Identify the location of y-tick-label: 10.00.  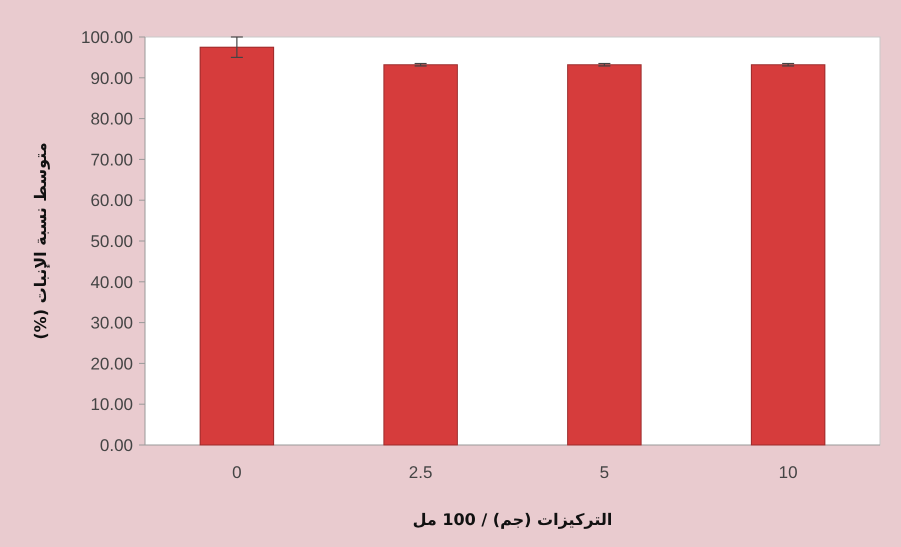
(111, 404).